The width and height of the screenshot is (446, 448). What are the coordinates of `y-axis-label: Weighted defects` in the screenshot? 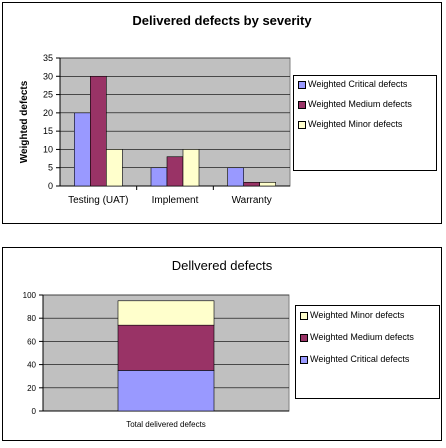 It's located at (24, 121).